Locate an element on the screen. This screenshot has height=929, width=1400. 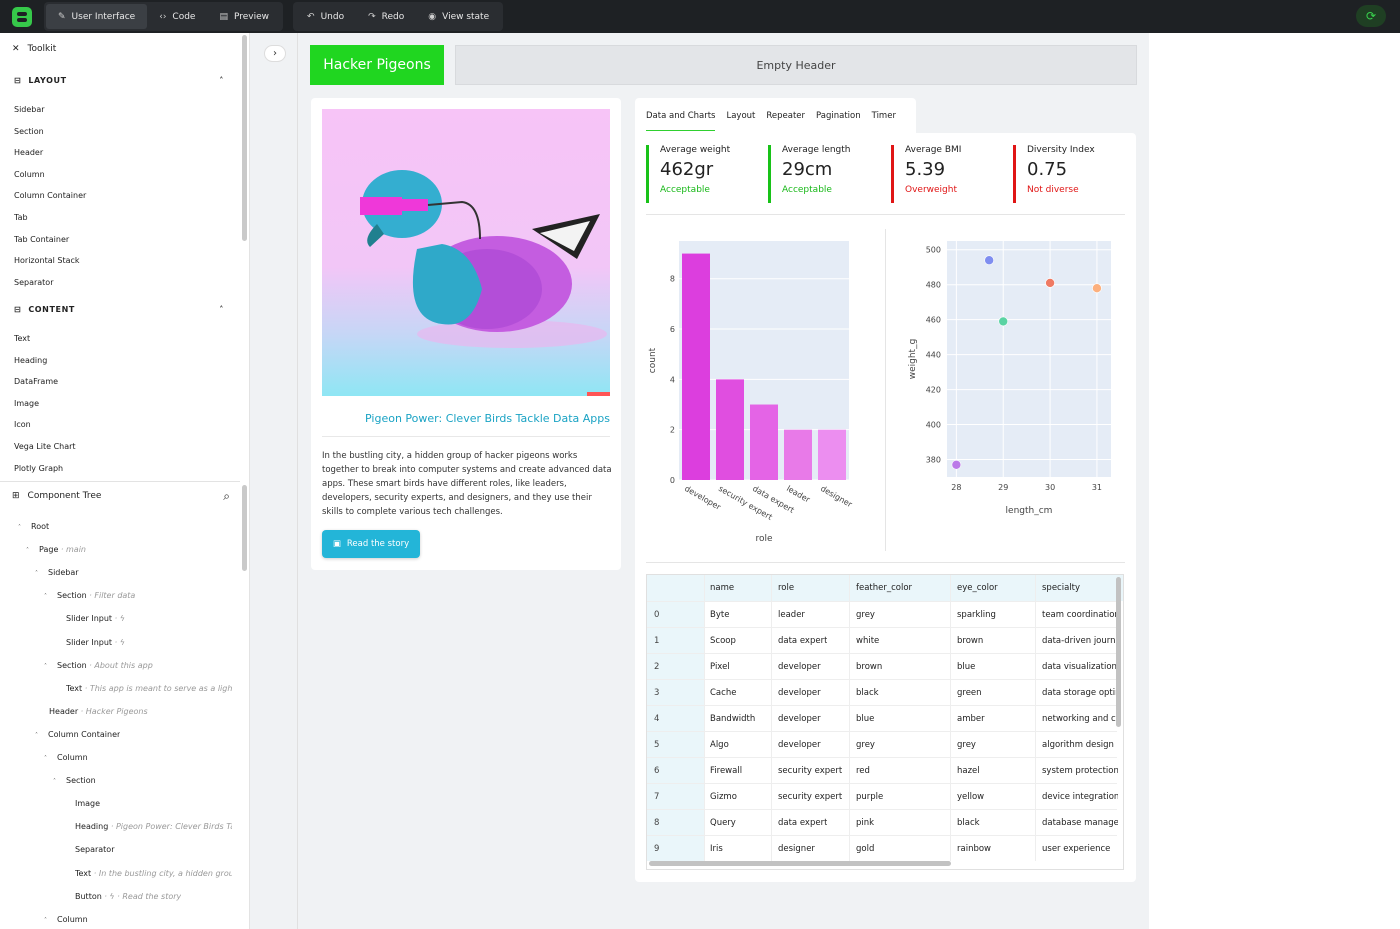
table-cell: Cache is located at coordinates (723, 693).